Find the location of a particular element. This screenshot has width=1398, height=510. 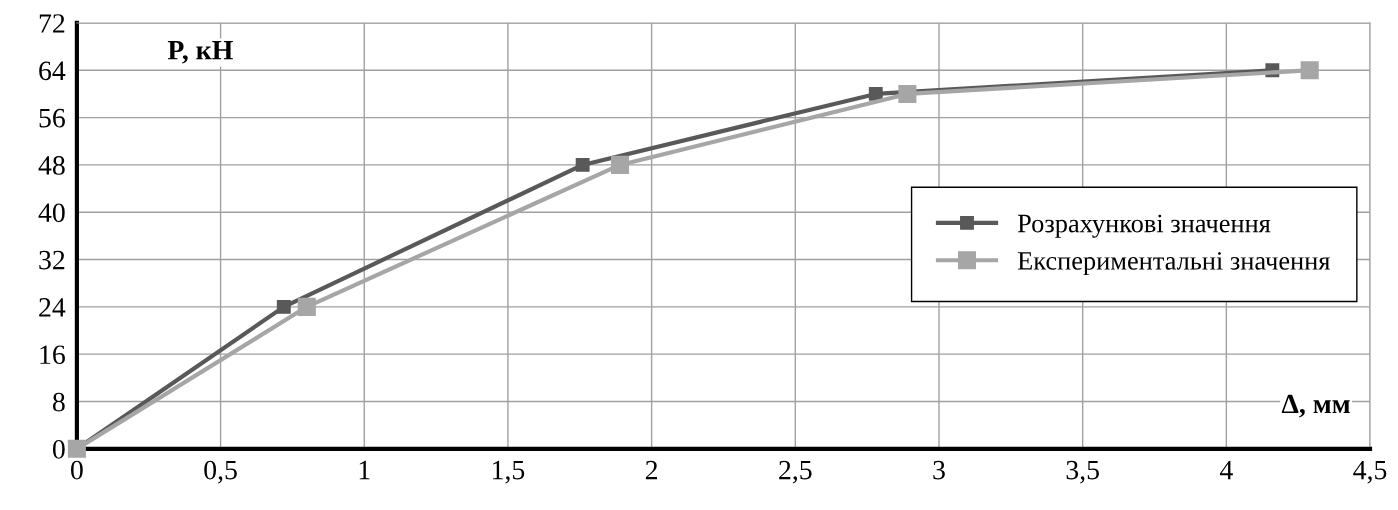

y-tick-label: 16 is located at coordinates (52, 355).